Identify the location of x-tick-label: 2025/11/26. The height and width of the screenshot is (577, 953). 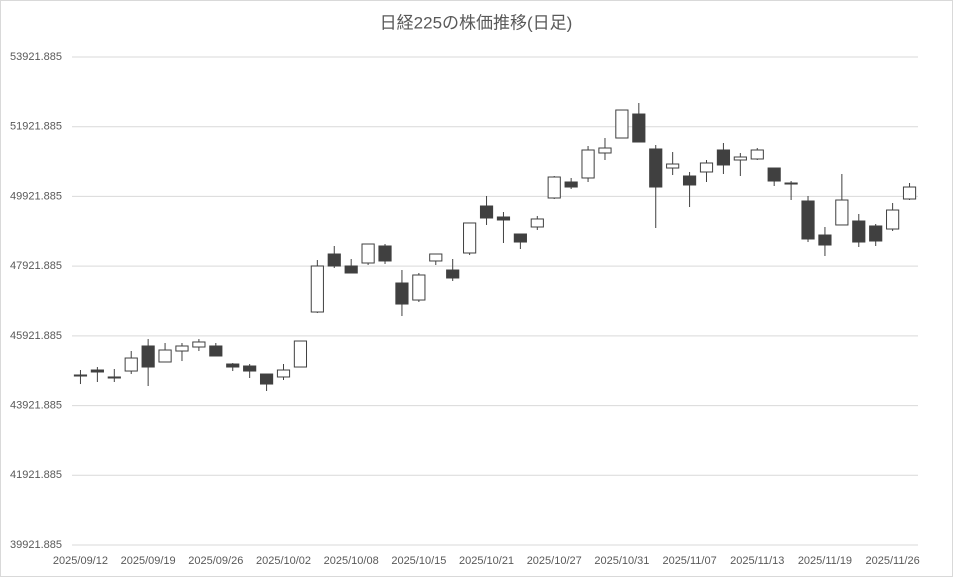
(892, 561).